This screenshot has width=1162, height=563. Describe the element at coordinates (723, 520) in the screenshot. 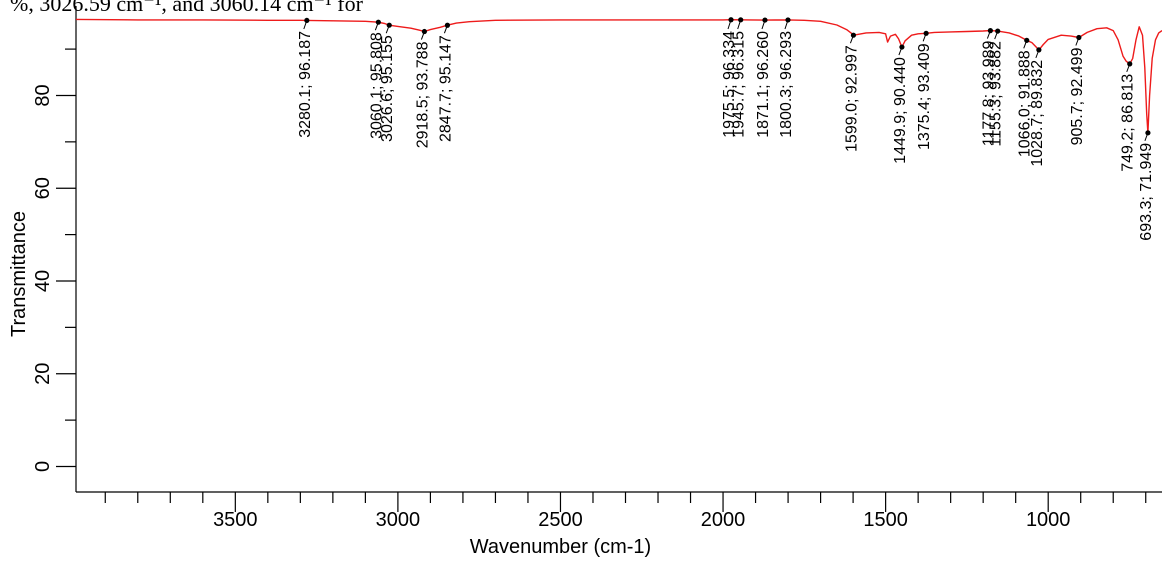

I see `x-tick-label: 2000` at that location.